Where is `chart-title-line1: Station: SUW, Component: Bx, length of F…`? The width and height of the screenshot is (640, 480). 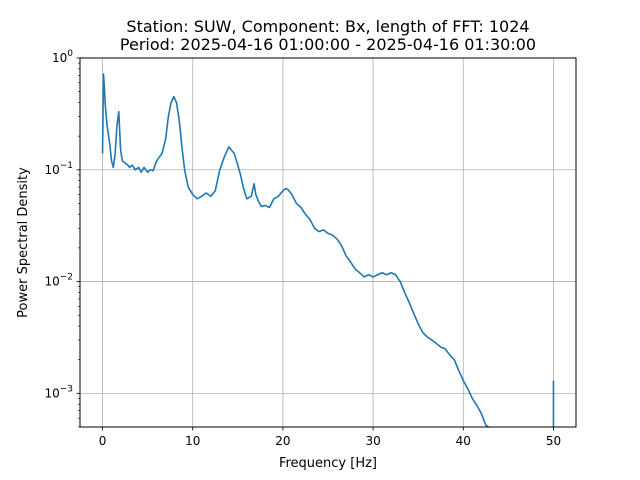
chart-title-line1: Station: SUW, Component: Bx, length of F… is located at coordinates (327, 26).